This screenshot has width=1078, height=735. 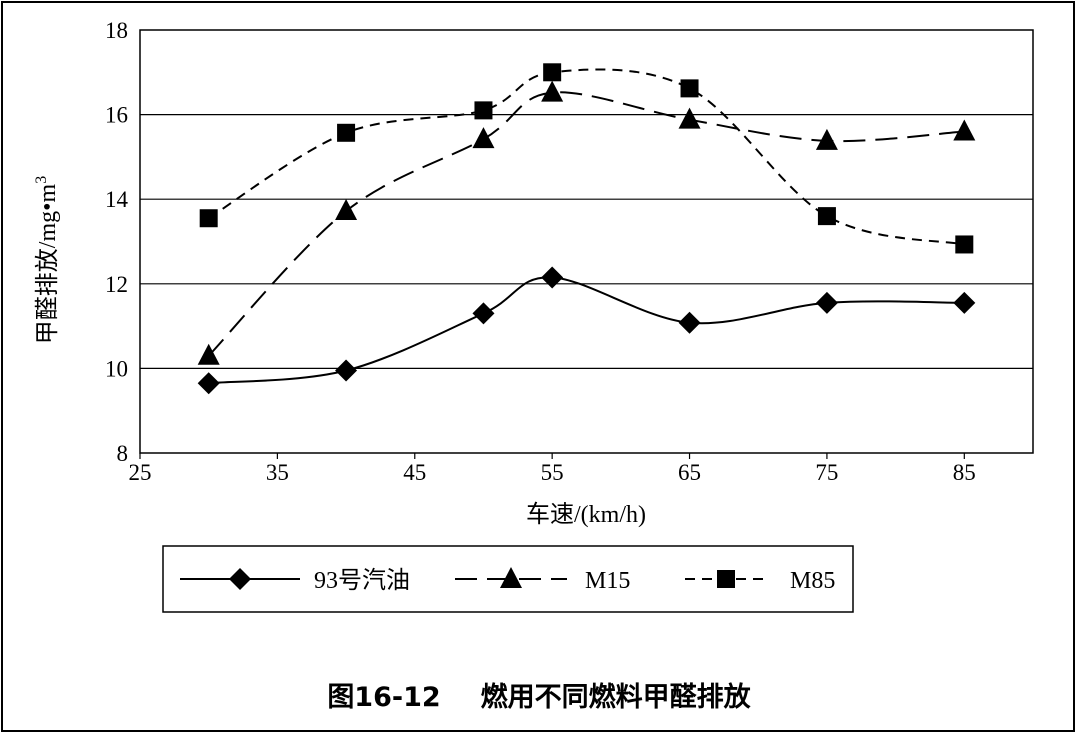 What do you see at coordinates (362, 580) in the screenshot?
I see `legend-label: 93号汽油` at bounding box center [362, 580].